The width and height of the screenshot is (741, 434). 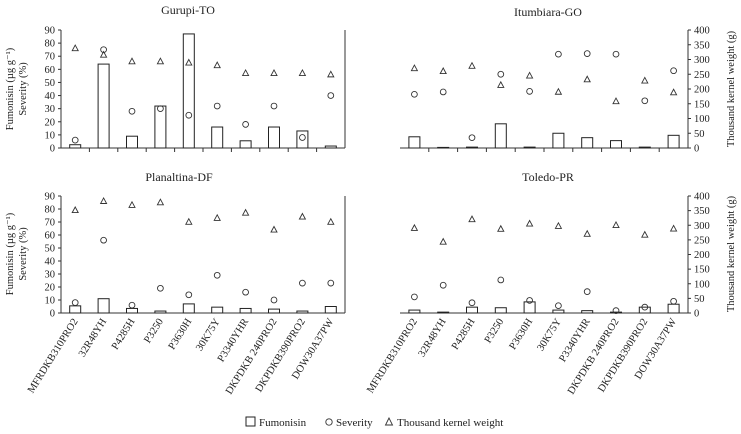 What do you see at coordinates (50, 70) in the screenshot?
I see `panel-1-ytick-label: 60` at bounding box center [50, 70].